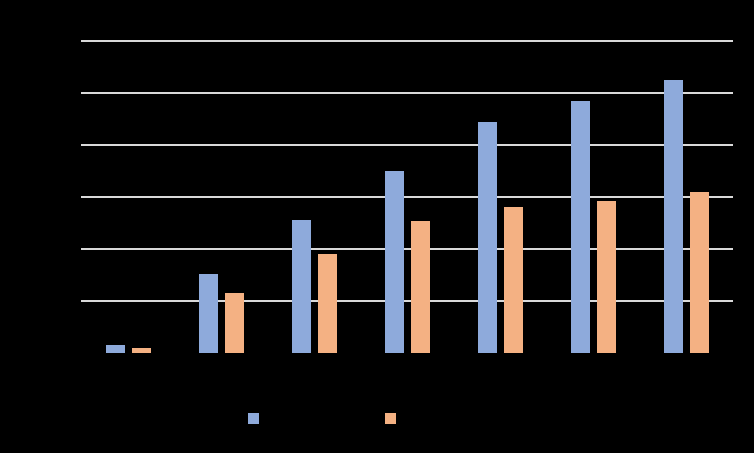  I want to click on bar-series2-group1, so click(141, 350).